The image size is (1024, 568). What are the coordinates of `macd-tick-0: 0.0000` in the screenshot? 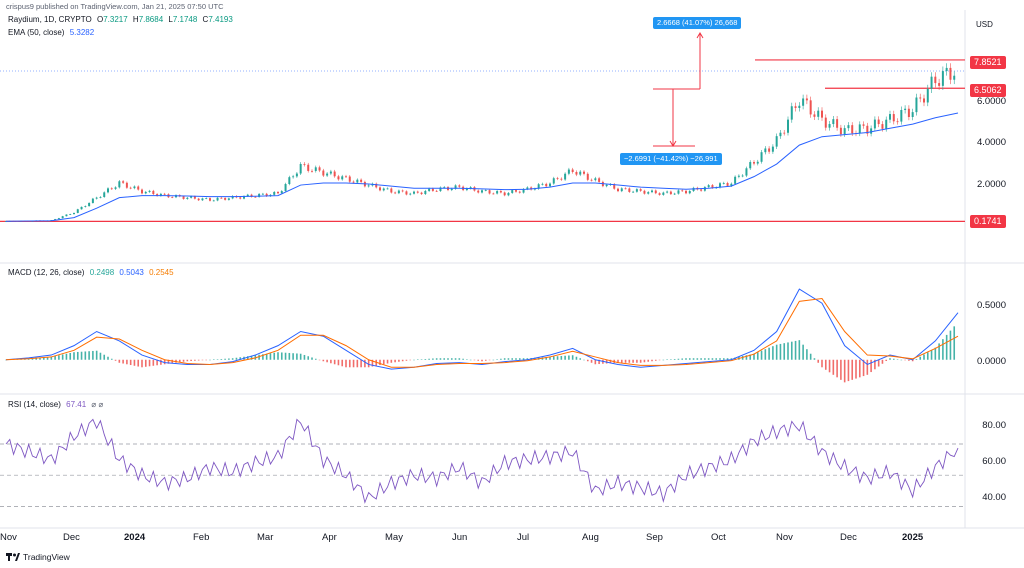 It's located at (991, 361).